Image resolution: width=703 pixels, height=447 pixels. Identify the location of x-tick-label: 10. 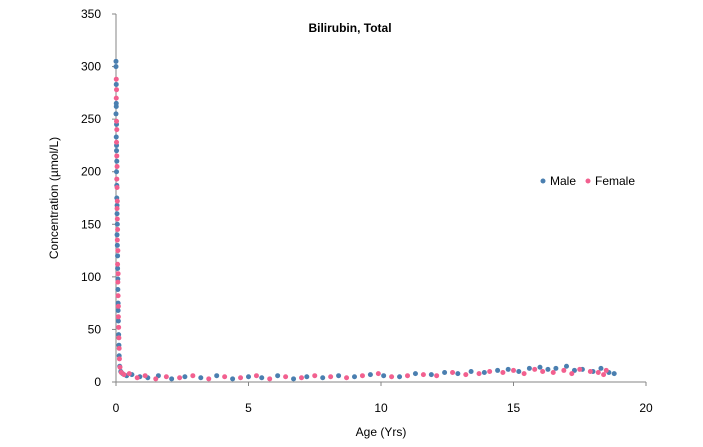
(381, 408).